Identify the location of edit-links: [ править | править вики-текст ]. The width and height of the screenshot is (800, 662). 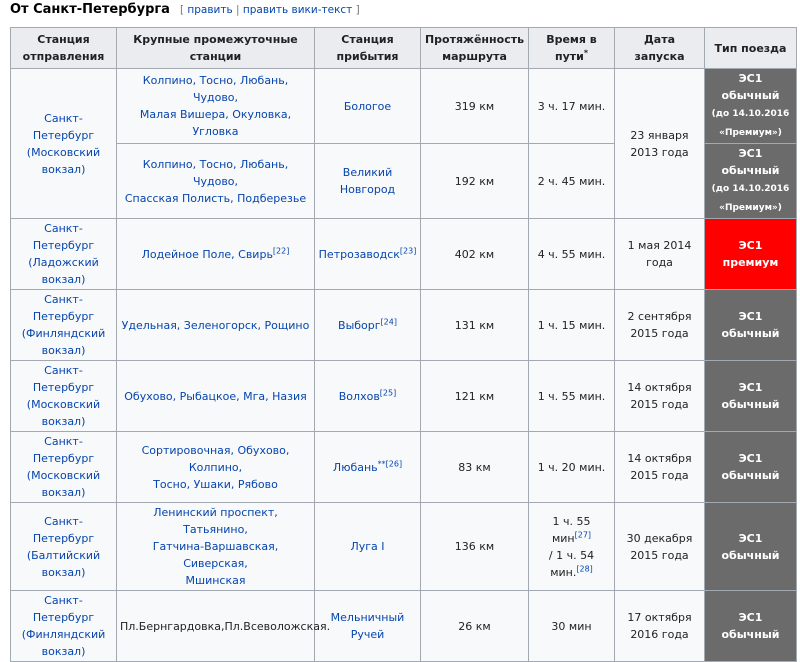
(269, 10).